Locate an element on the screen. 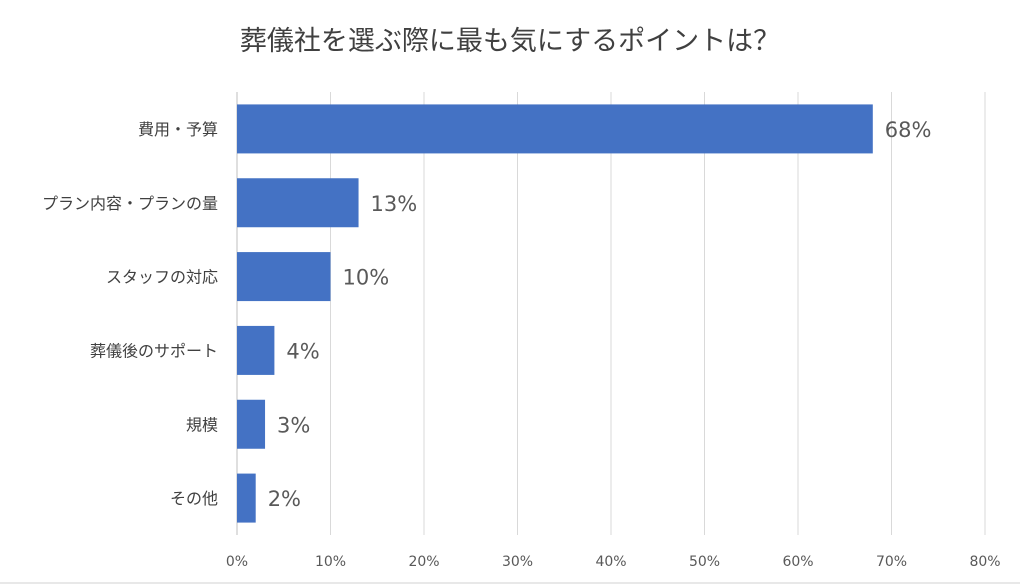 The width and height of the screenshot is (1020, 585). data-label-4: 3% is located at coordinates (293, 425).